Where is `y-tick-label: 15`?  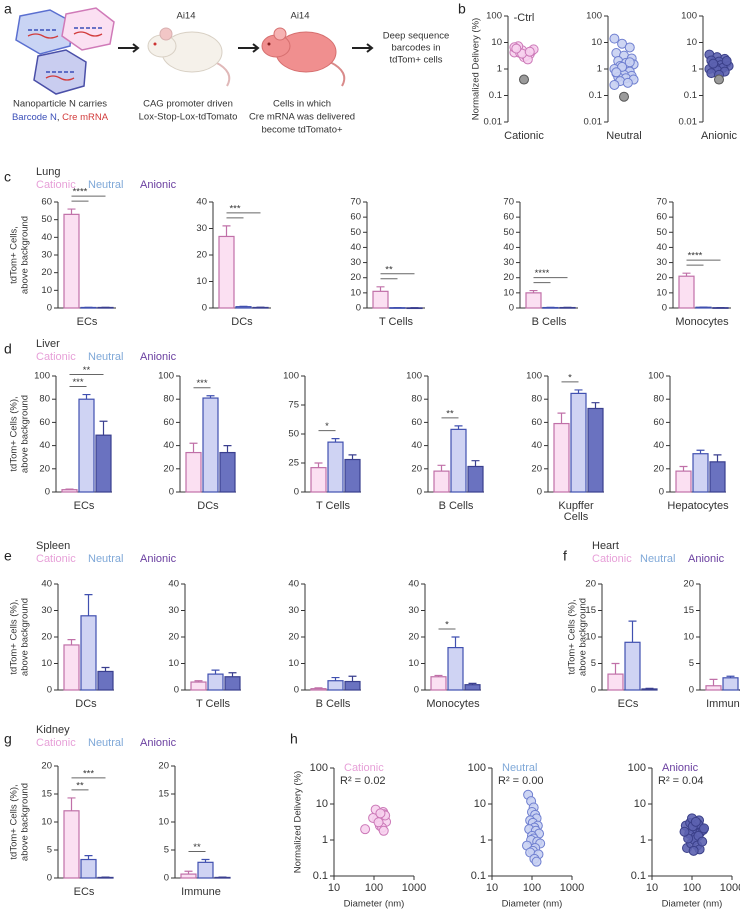 y-tick-label: 15 is located at coordinates (163, 794).